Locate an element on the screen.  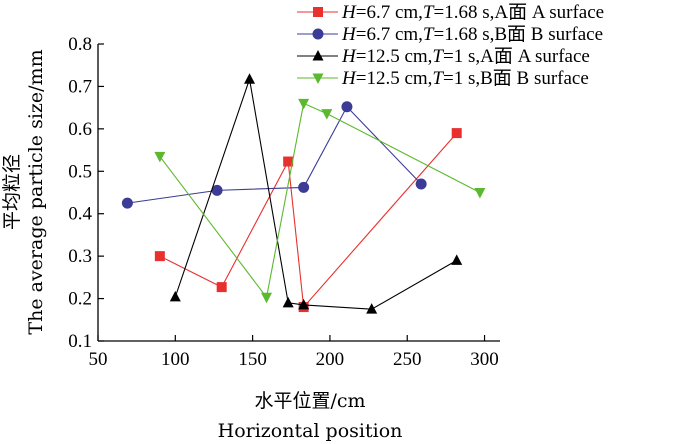
legend-item: H=12.5 cm,T=1 s,A面 A surface is located at coordinates (443, 56).